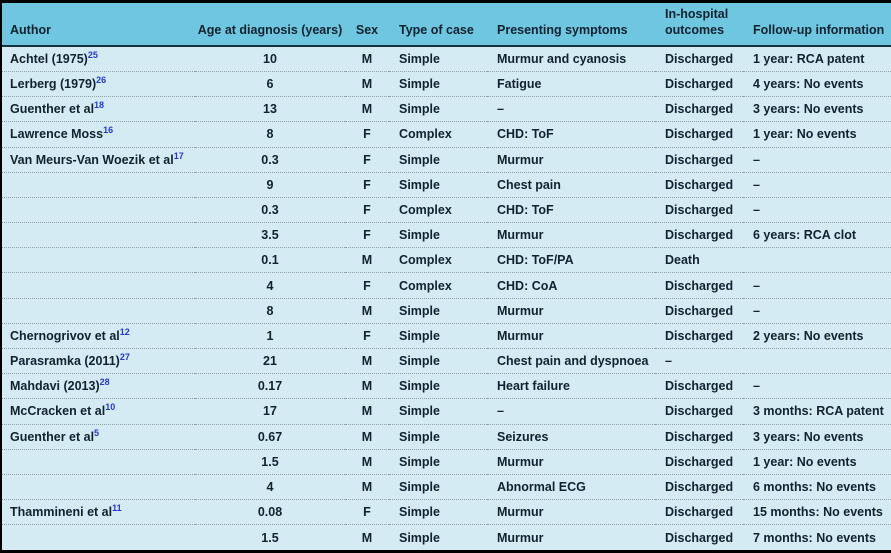 The width and height of the screenshot is (891, 553). What do you see at coordinates (817, 109) in the screenshot?
I see `follow-up-cell: 3 years: No events` at bounding box center [817, 109].